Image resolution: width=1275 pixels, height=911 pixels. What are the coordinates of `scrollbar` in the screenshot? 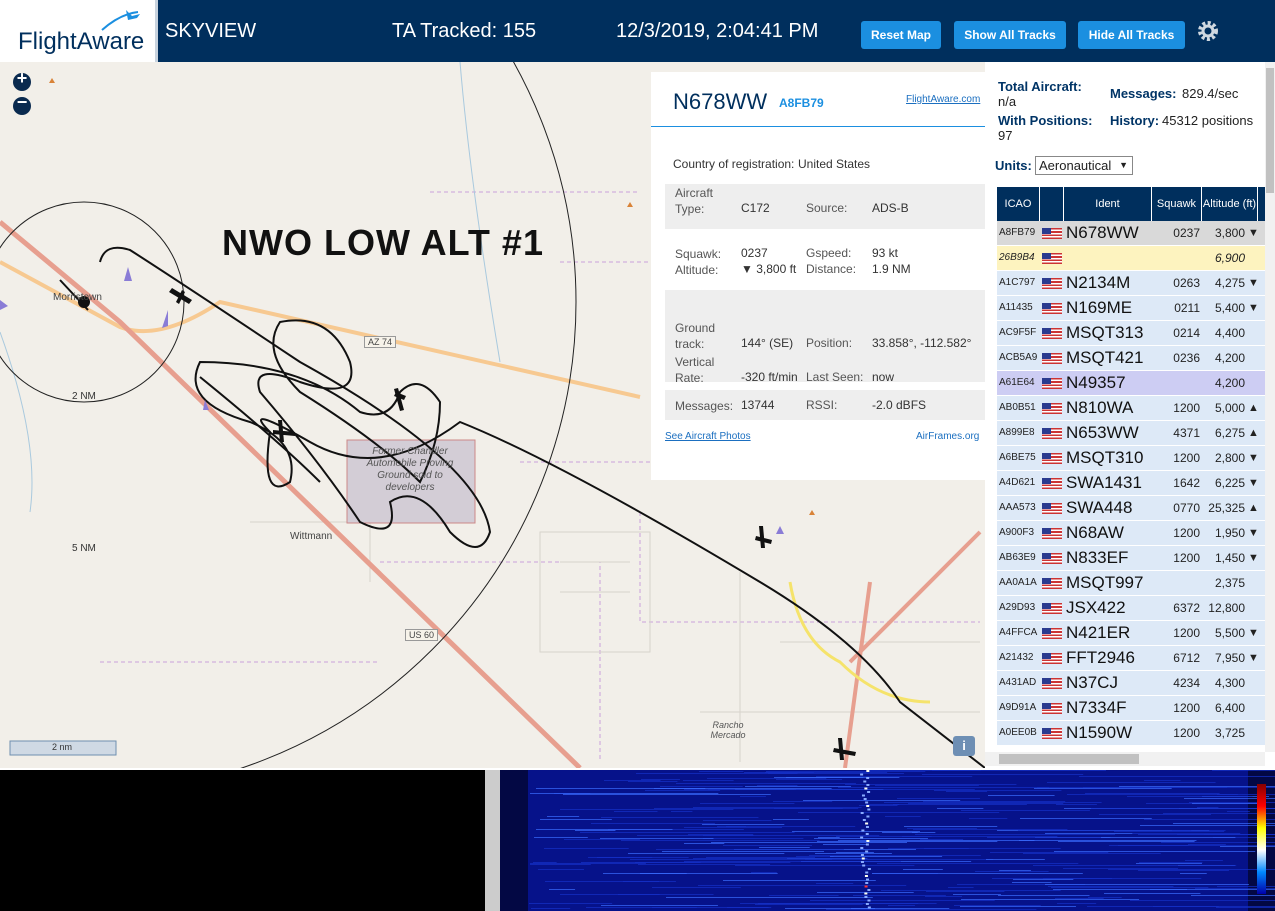 It's located at (1270, 407).